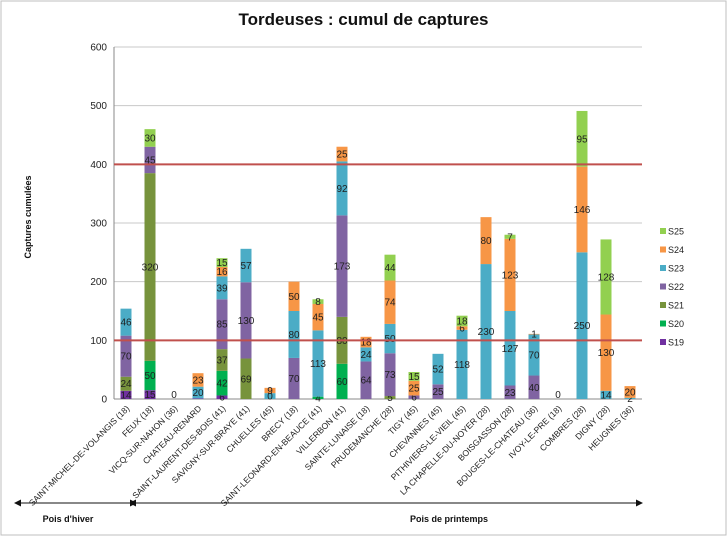  Describe the element at coordinates (663, 231) in the screenshot. I see `legend-swatch-s25` at that location.